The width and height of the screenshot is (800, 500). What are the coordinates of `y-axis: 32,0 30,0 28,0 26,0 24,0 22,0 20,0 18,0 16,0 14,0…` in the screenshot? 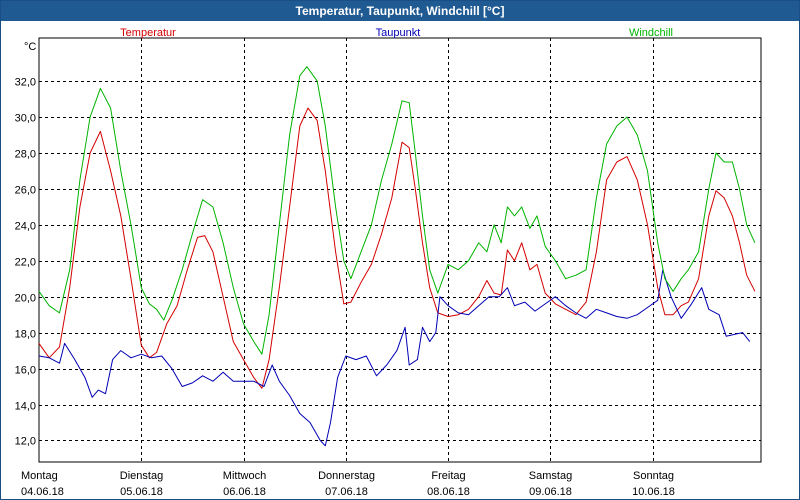 It's located at (26, 244).